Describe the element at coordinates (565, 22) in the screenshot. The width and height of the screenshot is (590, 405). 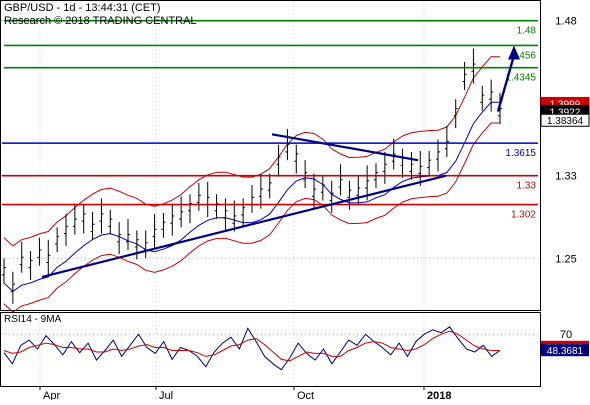
I see `y-tick-label-2: 1.48` at that location.